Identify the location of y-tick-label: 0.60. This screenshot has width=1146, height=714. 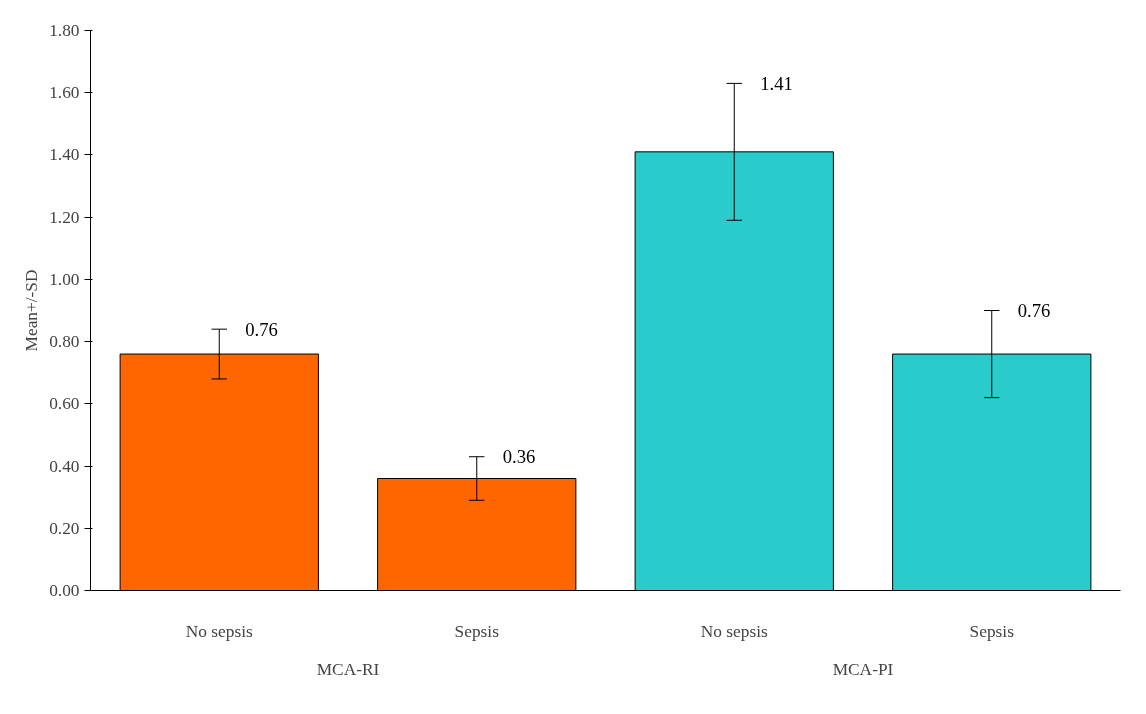
(64, 404).